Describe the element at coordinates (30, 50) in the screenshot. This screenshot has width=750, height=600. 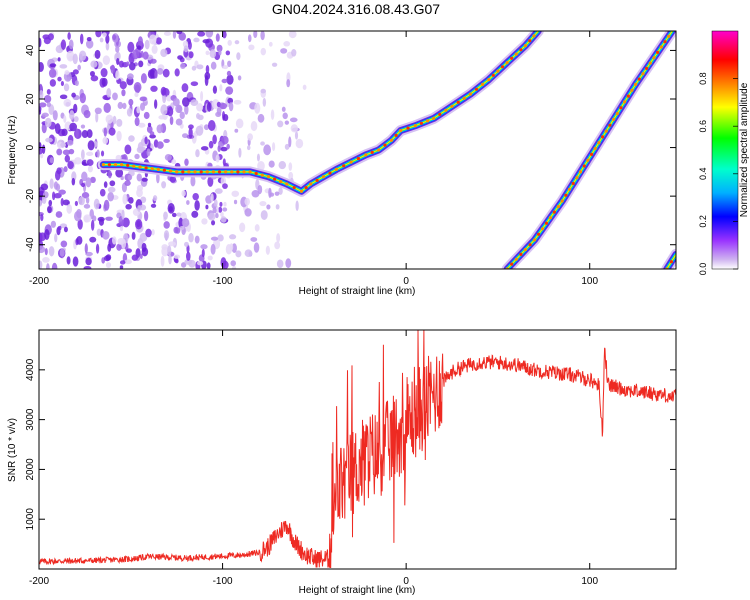
I see `spectrogram-y-tick-label: 40` at that location.